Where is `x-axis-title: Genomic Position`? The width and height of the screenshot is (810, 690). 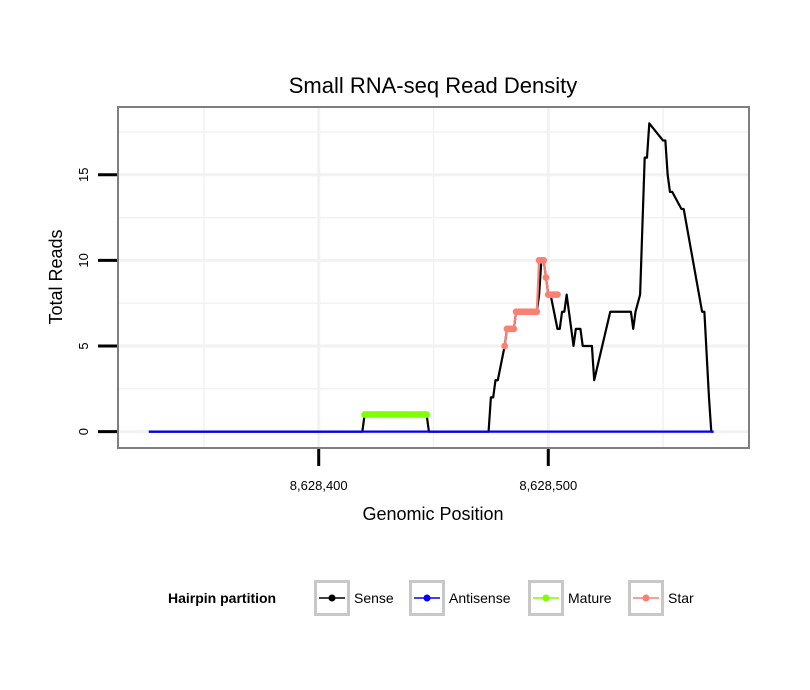
x-axis-title: Genomic Position is located at coordinates (432, 514).